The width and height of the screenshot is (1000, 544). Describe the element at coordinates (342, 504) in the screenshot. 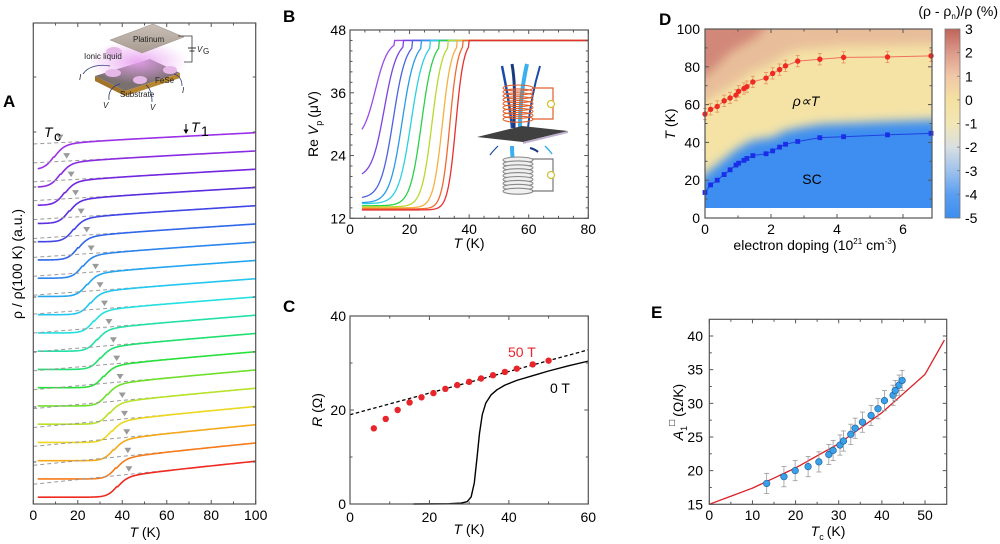

I see `y-tick-label: 0` at that location.